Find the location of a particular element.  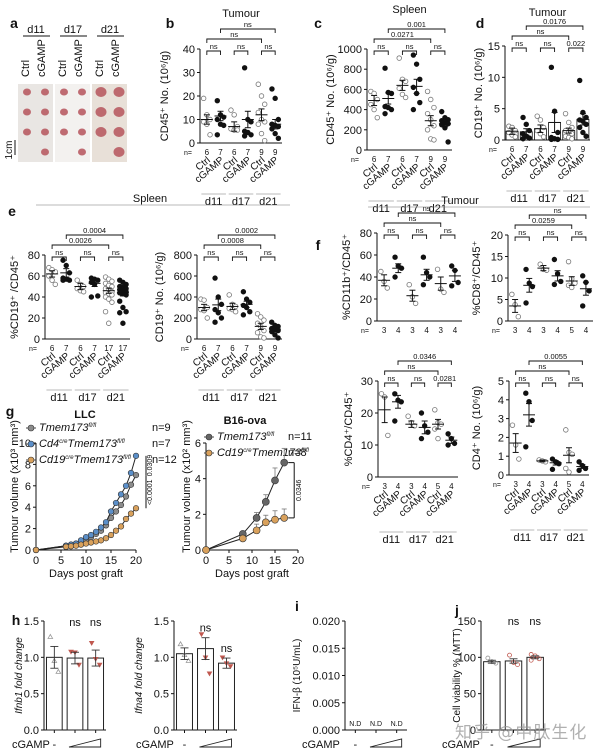

legend-label: Tmem173fl/fl is located at coordinates (246, 437).